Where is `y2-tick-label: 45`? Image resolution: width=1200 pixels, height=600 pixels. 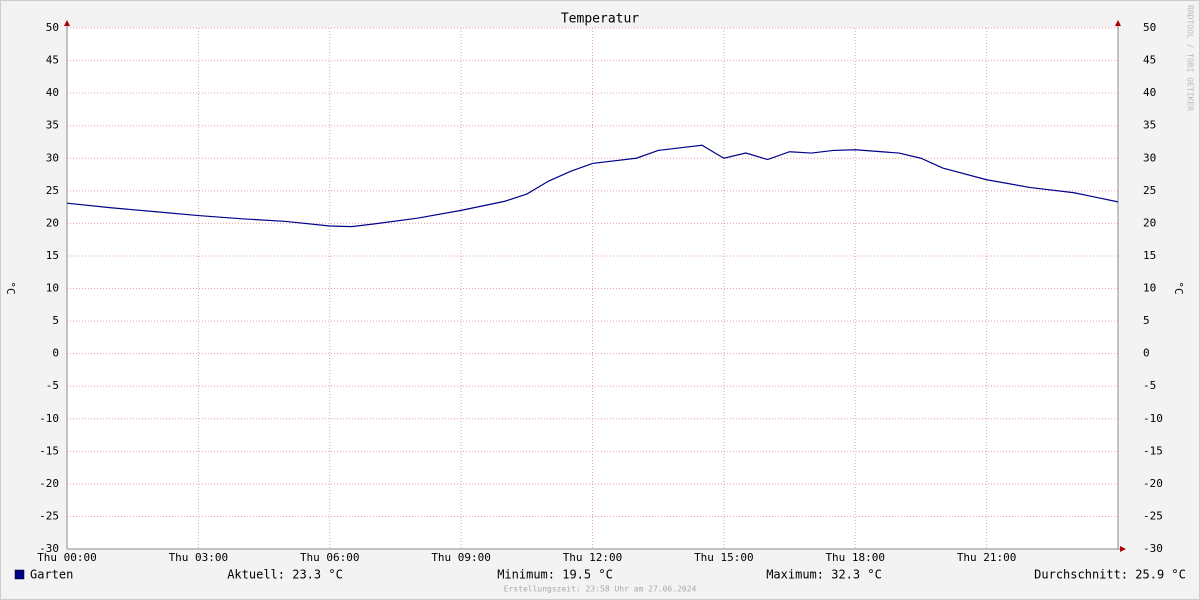
y2-tick-label: 45 is located at coordinates (1149, 60).